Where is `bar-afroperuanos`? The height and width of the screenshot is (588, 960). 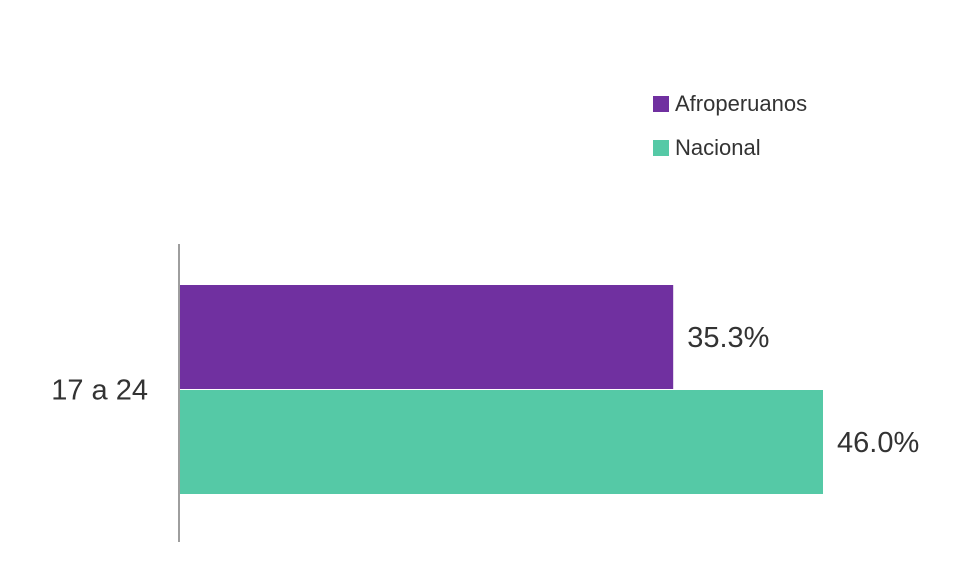
bar-afroperuanos is located at coordinates (427, 337).